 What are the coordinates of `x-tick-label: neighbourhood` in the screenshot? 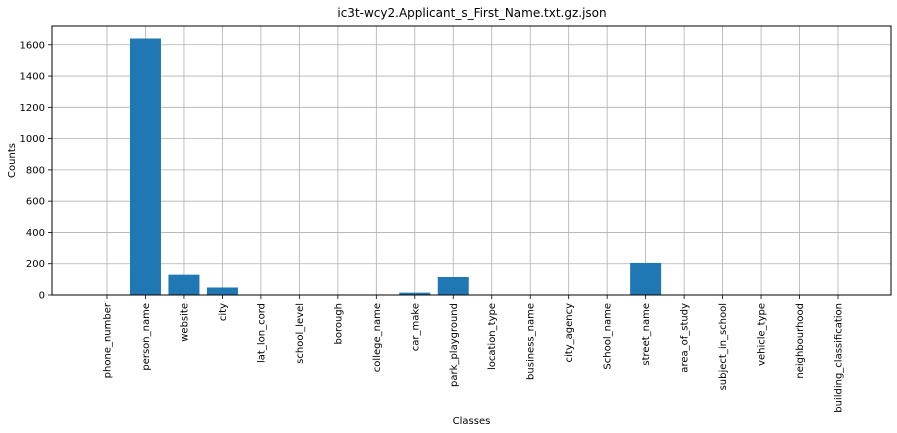 It's located at (800, 341).